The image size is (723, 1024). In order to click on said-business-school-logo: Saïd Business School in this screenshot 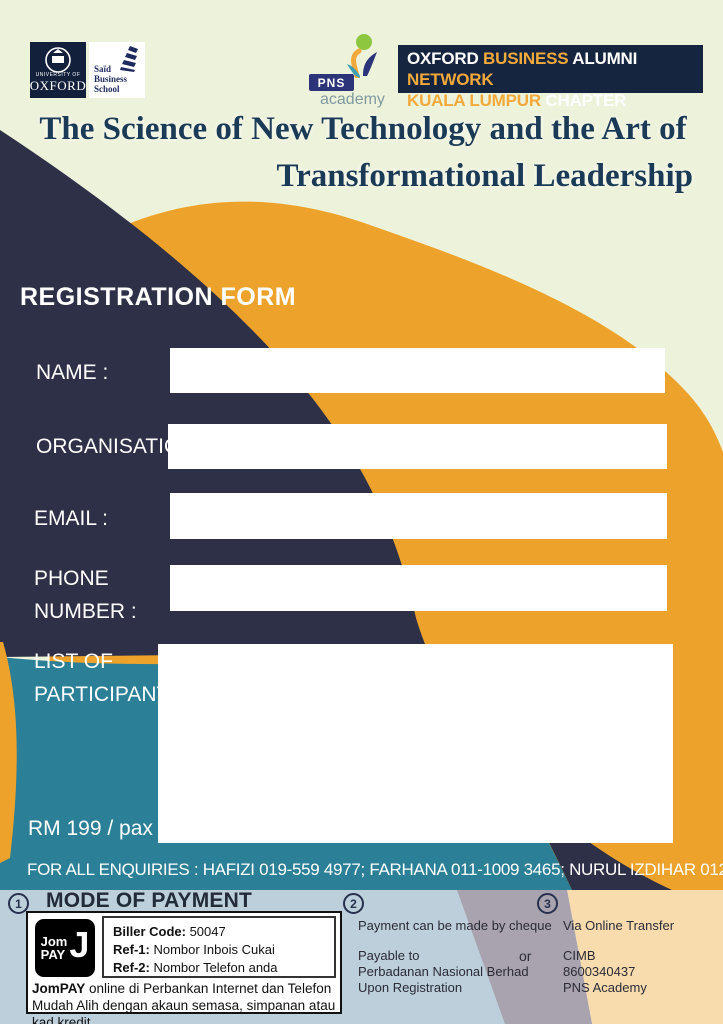, I will do `click(117, 70)`.